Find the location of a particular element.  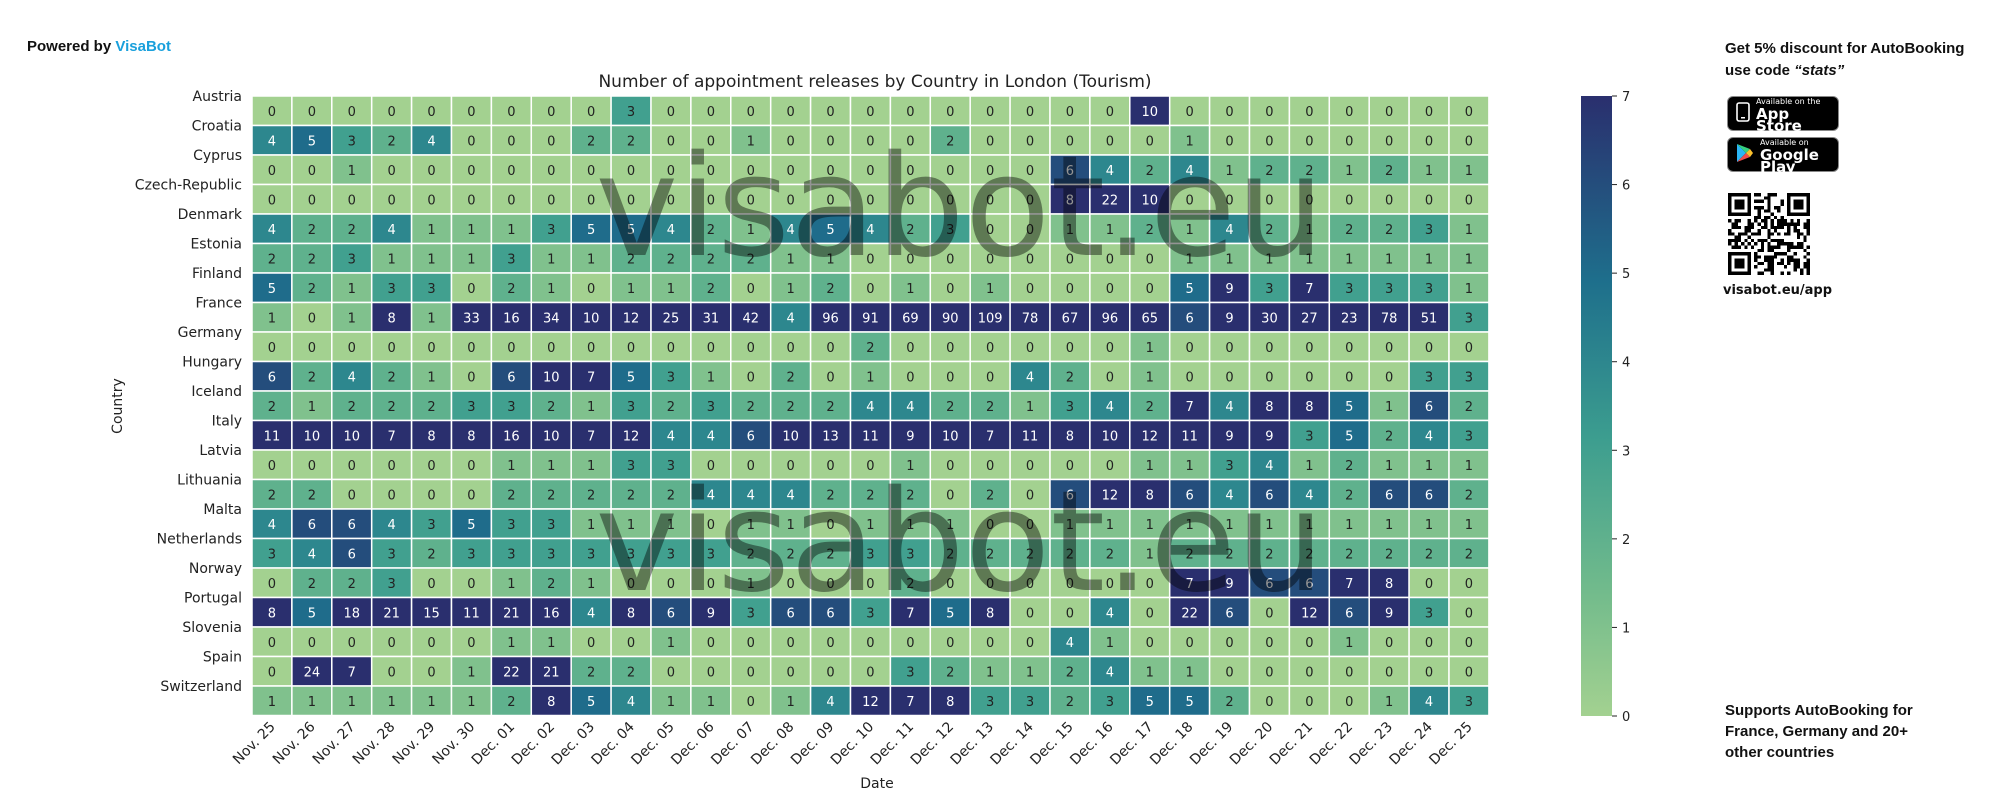

cell-value-label: 27 is located at coordinates (1309, 318).